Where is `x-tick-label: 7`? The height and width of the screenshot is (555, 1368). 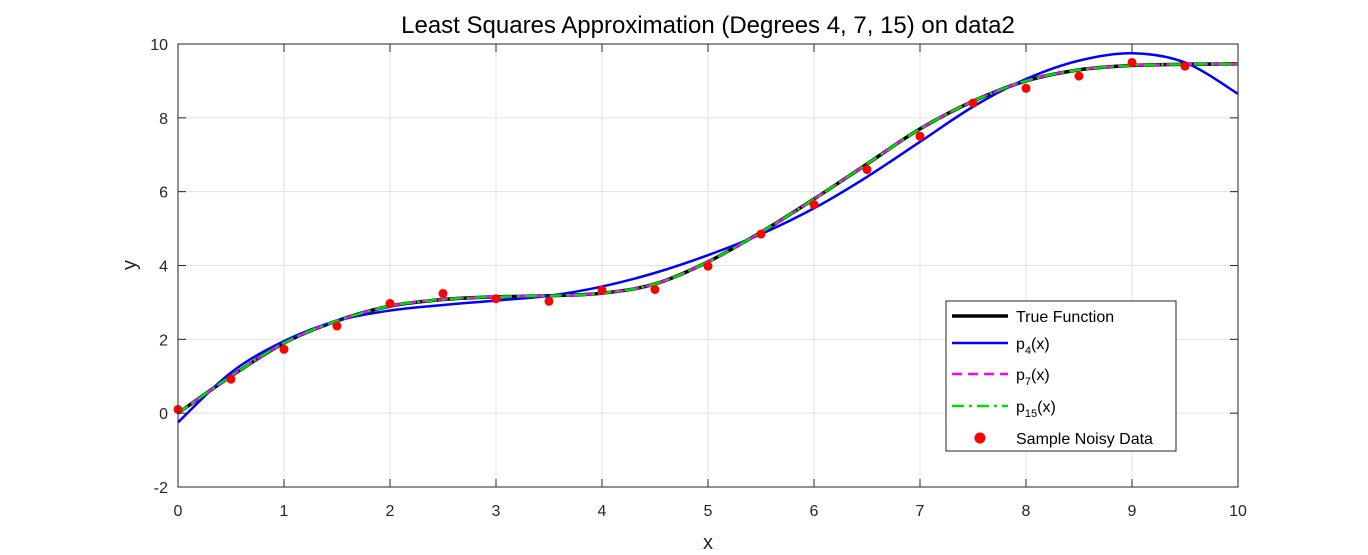 x-tick-label: 7 is located at coordinates (920, 511).